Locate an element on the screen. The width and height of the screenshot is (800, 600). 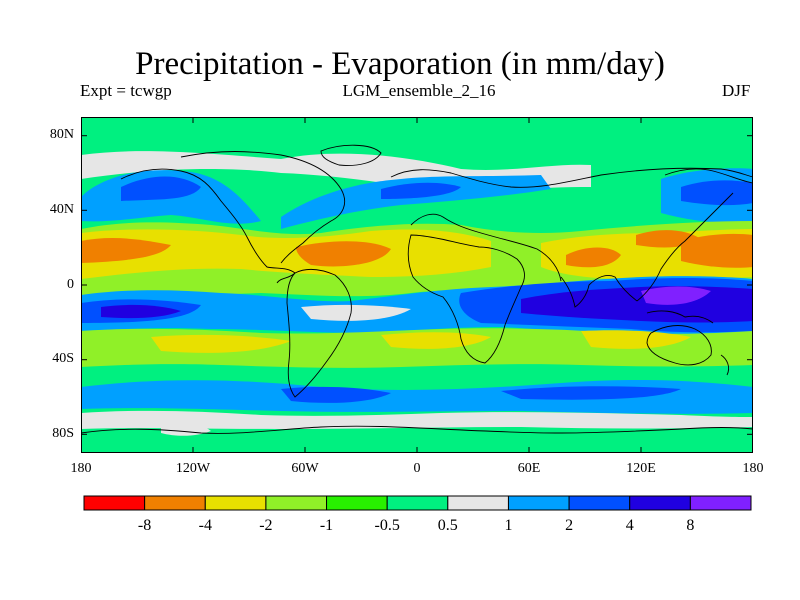
north-pacific-core is located at coordinates (161, 188).